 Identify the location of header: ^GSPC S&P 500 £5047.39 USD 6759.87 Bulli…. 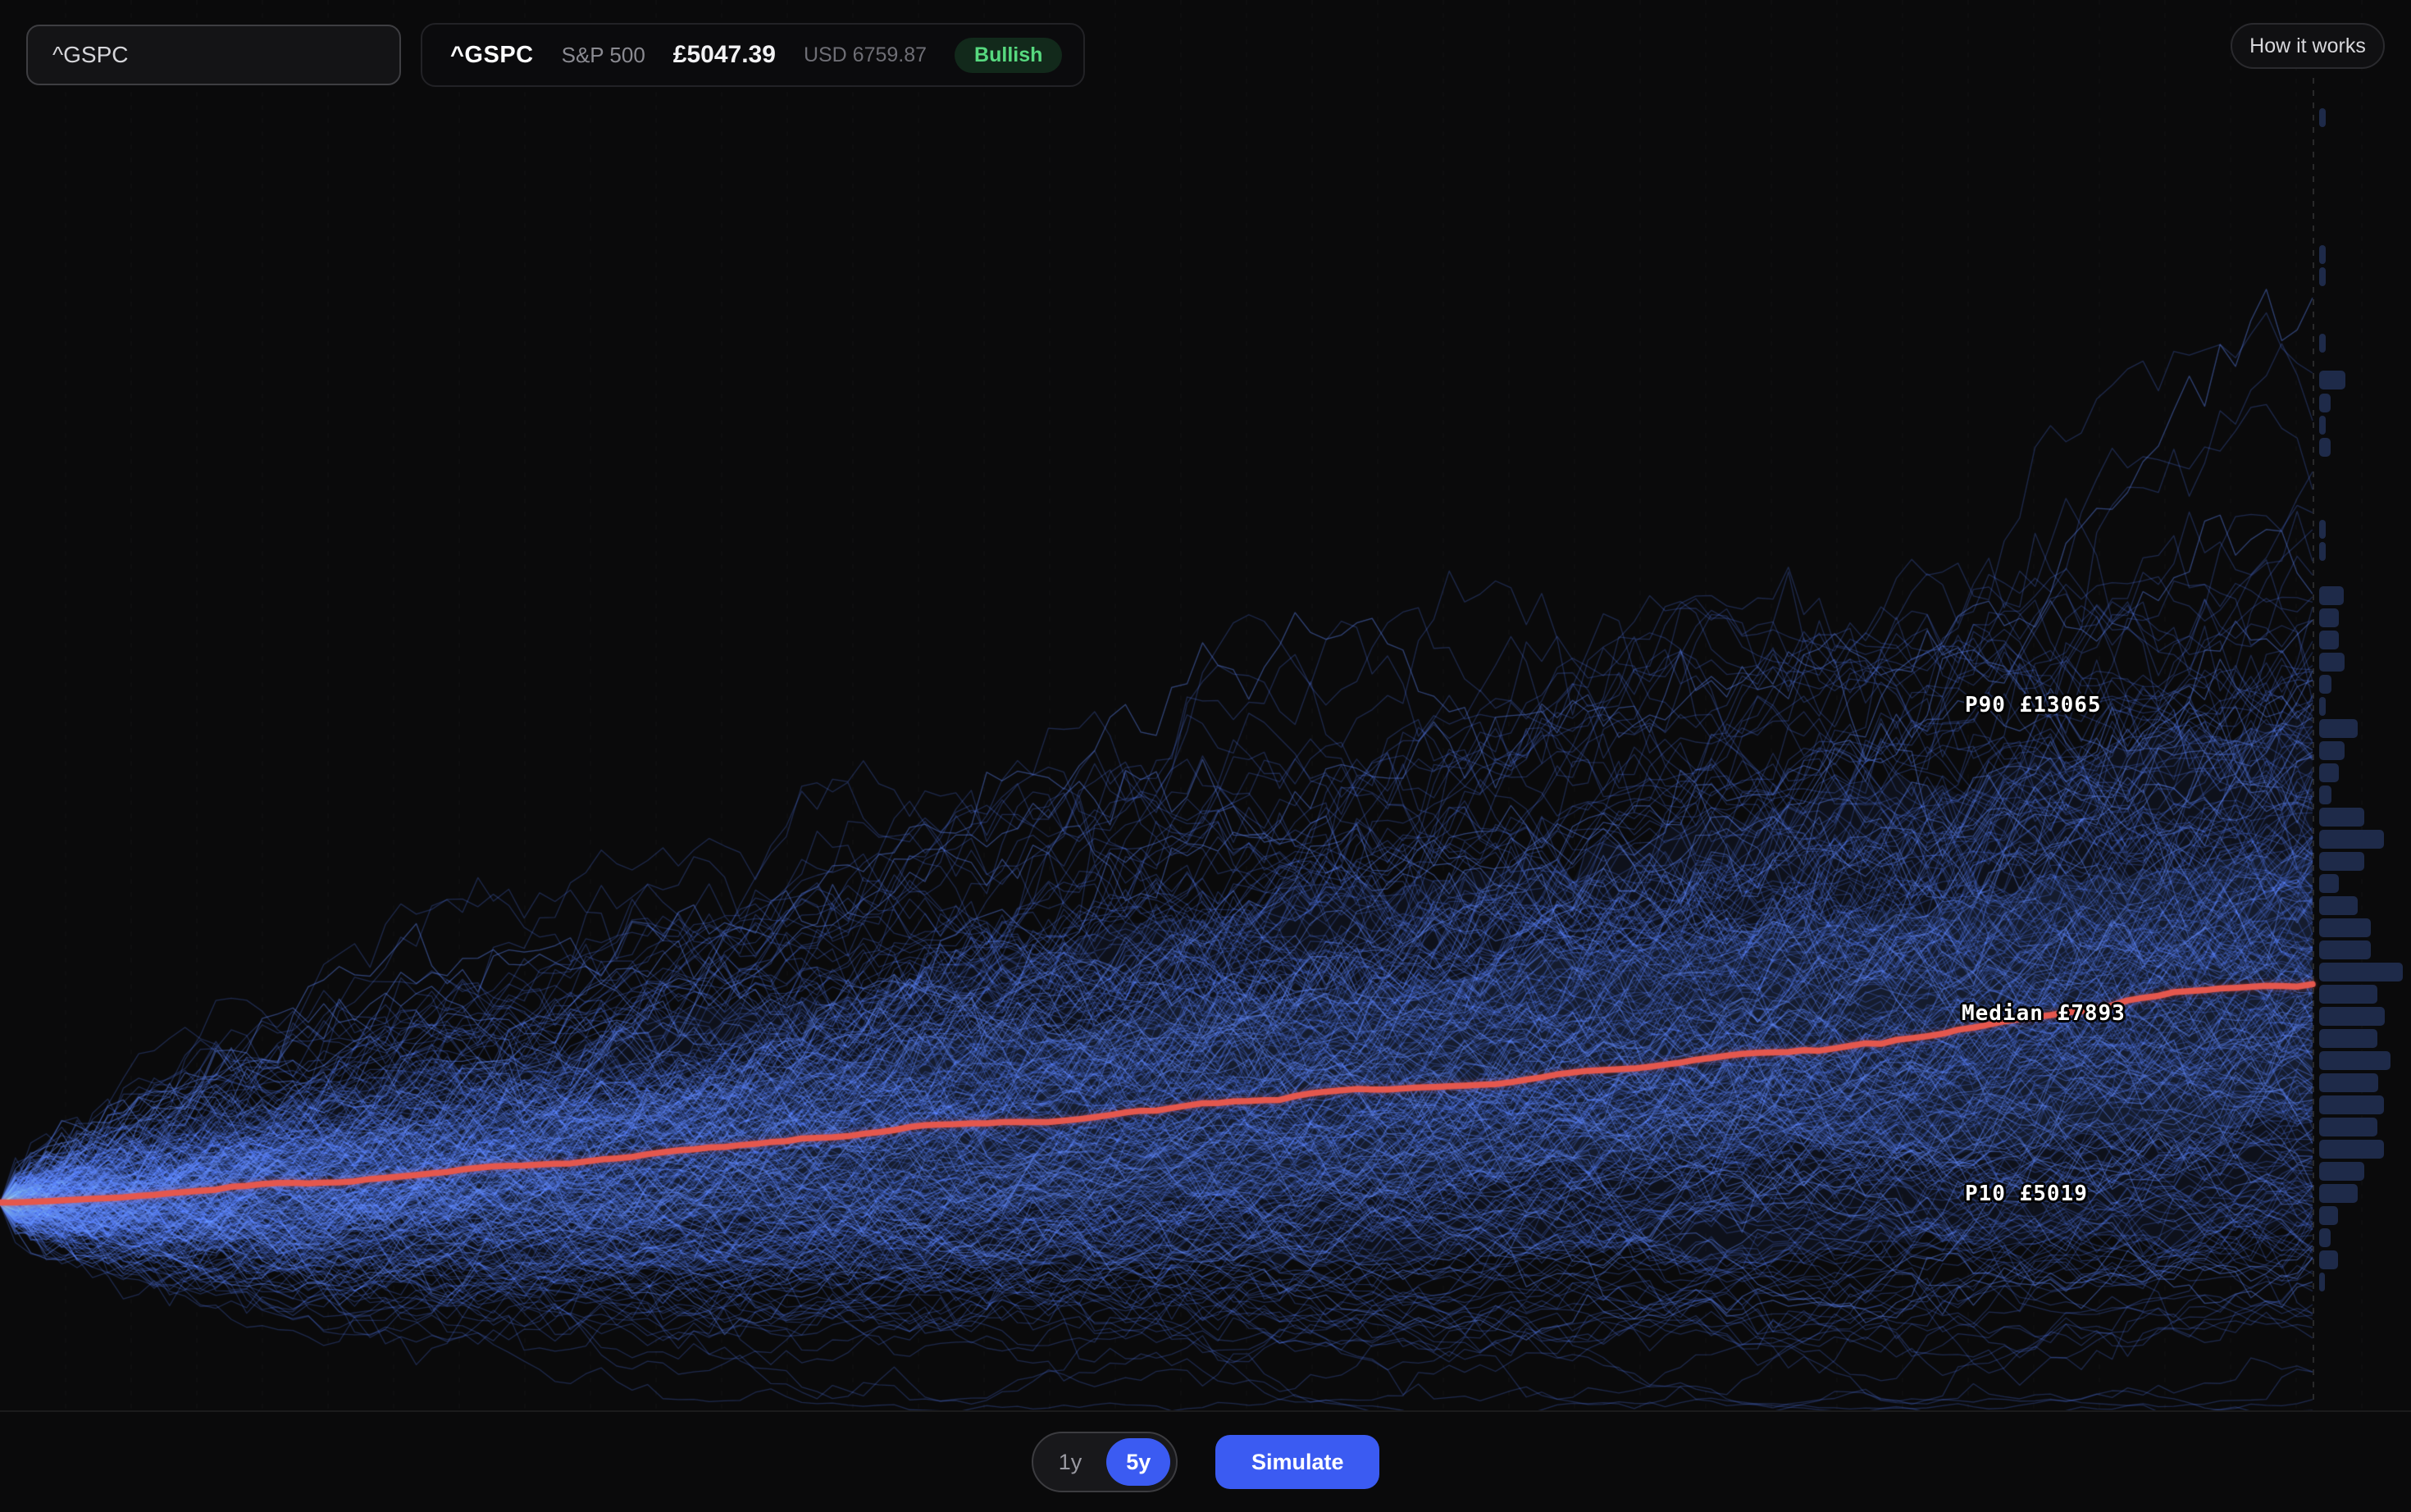
(1205, 57).